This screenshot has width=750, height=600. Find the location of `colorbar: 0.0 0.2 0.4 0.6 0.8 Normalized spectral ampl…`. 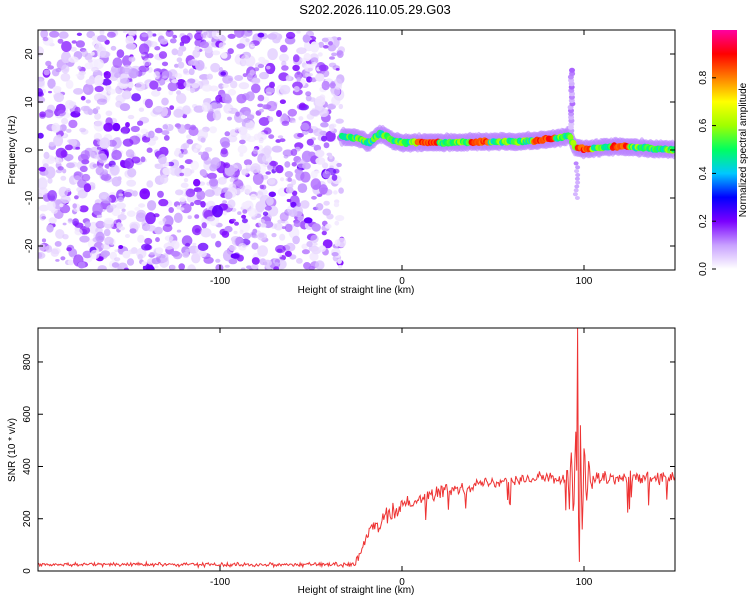

colorbar: 0.0 0.2 0.4 0.6 0.8 Normalized spectral ampl… is located at coordinates (723, 153).